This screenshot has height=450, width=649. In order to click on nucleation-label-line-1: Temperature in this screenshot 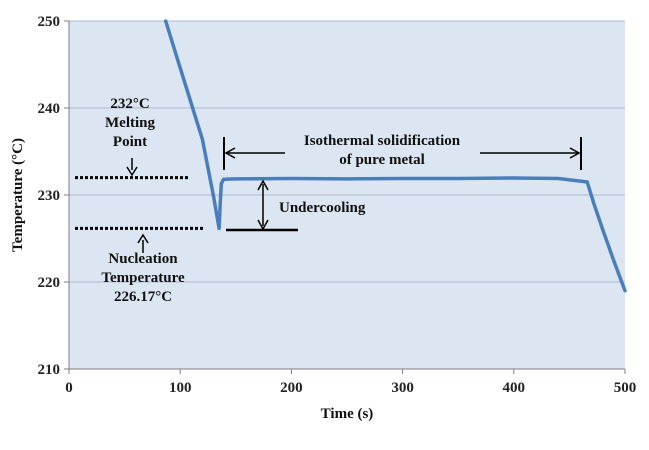, I will do `click(143, 278)`.